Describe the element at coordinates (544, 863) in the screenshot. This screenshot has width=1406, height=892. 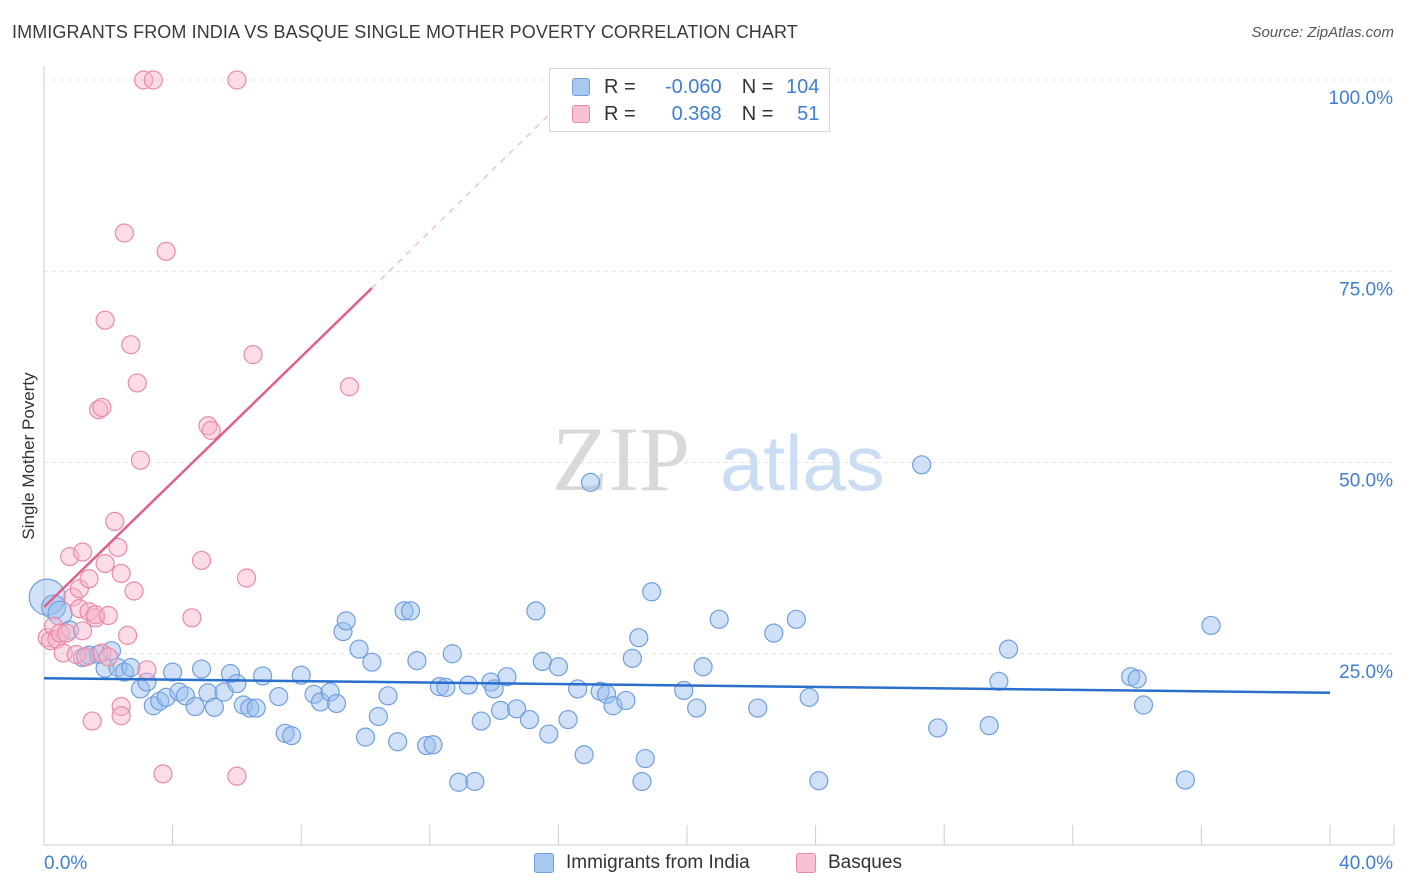
I see `legend-india-swatch` at that location.